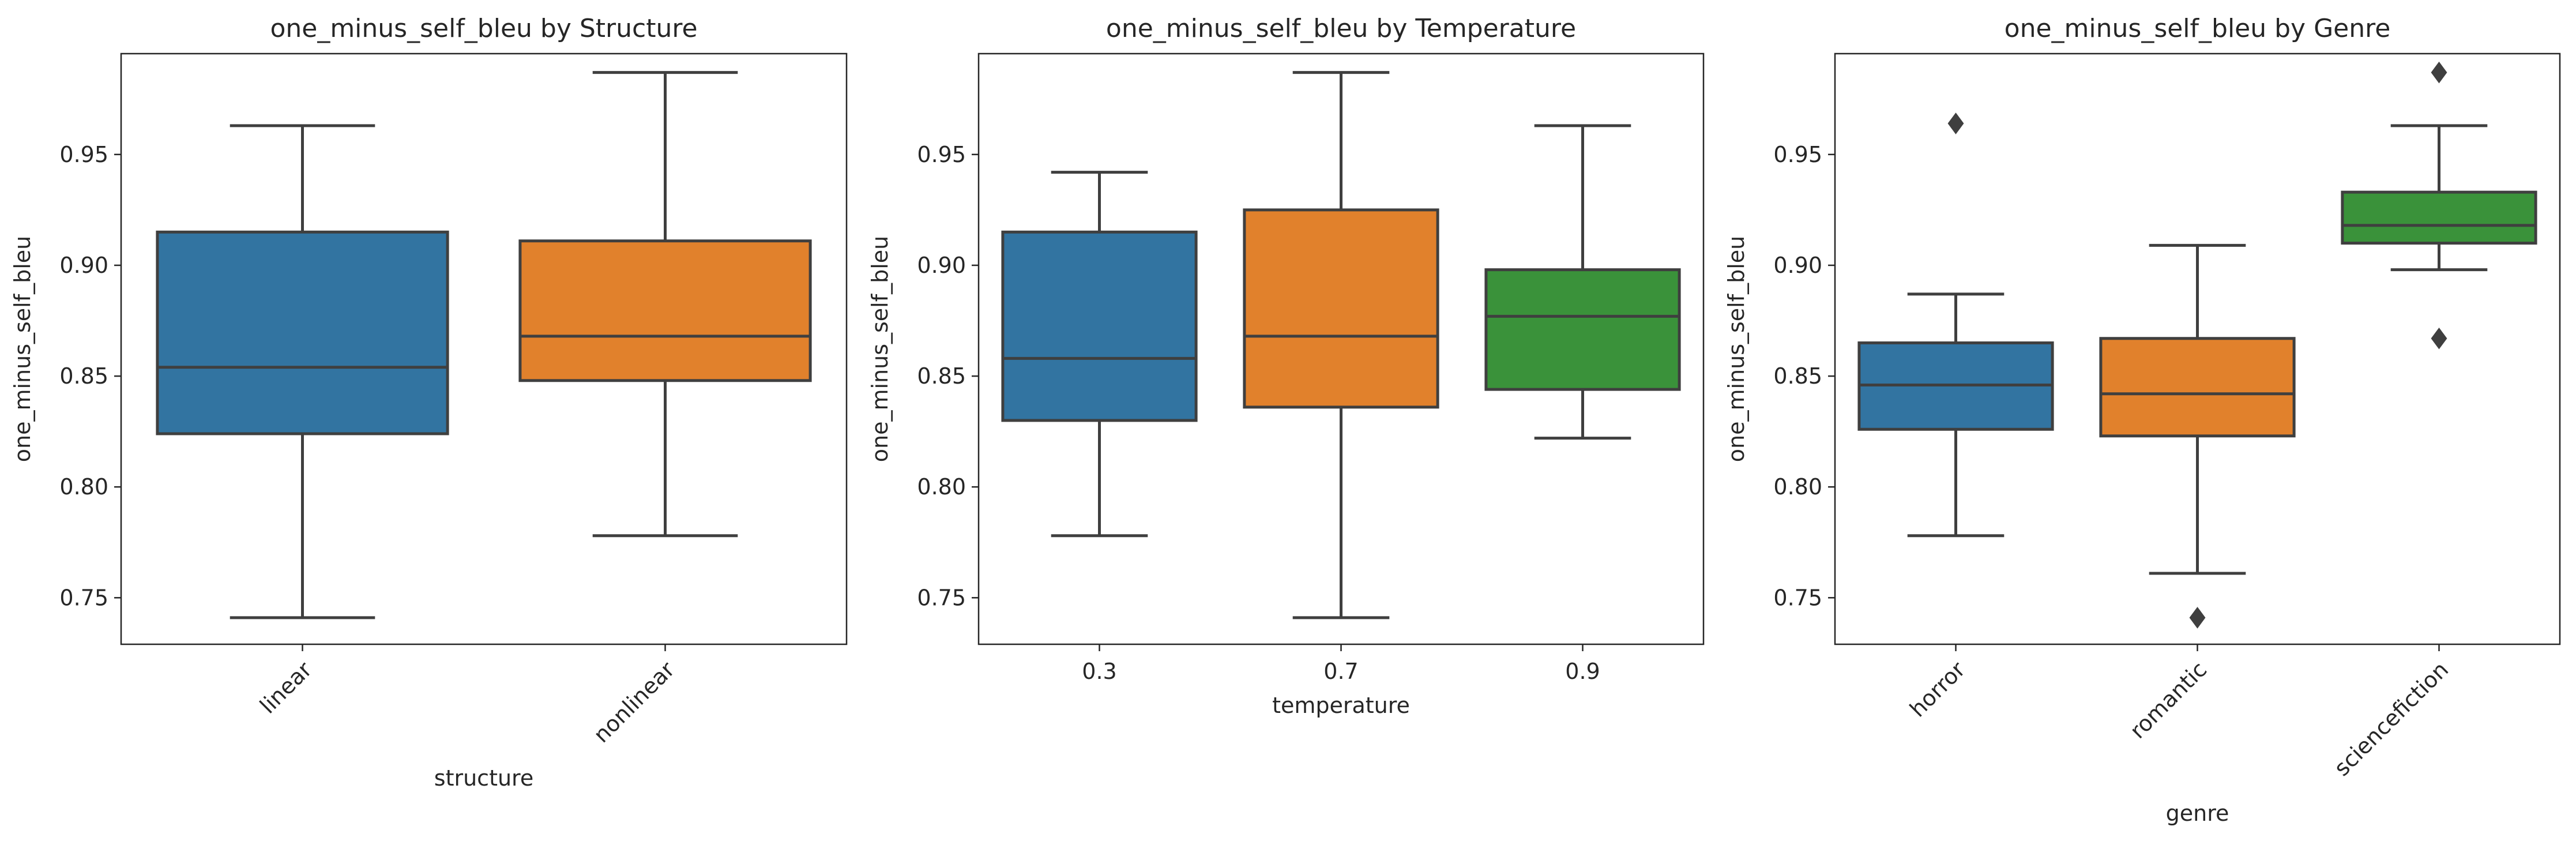 This screenshot has height=845, width=2576. I want to click on box-linear, so click(302, 371).